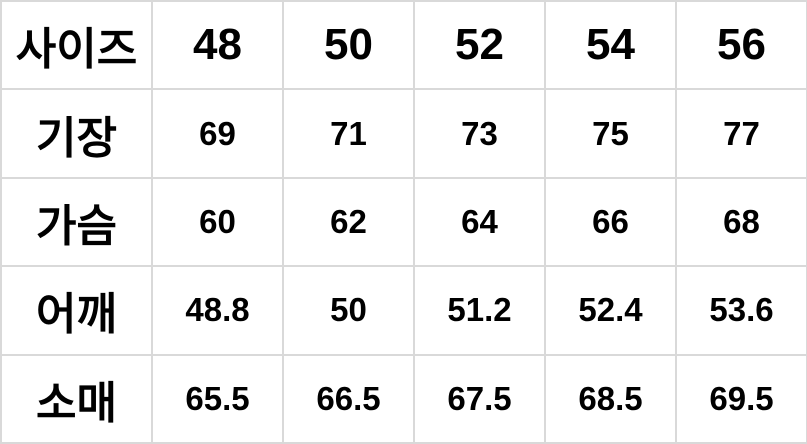  I want to click on cell-sleeve-56: 69.5, so click(741, 398).